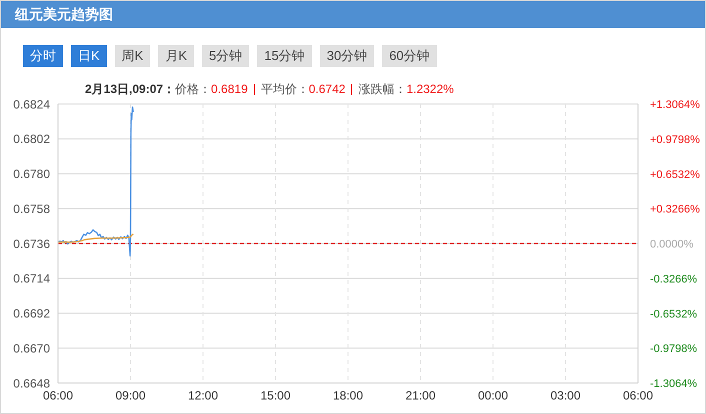 The image size is (706, 414). What do you see at coordinates (226, 56) in the screenshot?
I see `text: 5分钟` at bounding box center [226, 56].